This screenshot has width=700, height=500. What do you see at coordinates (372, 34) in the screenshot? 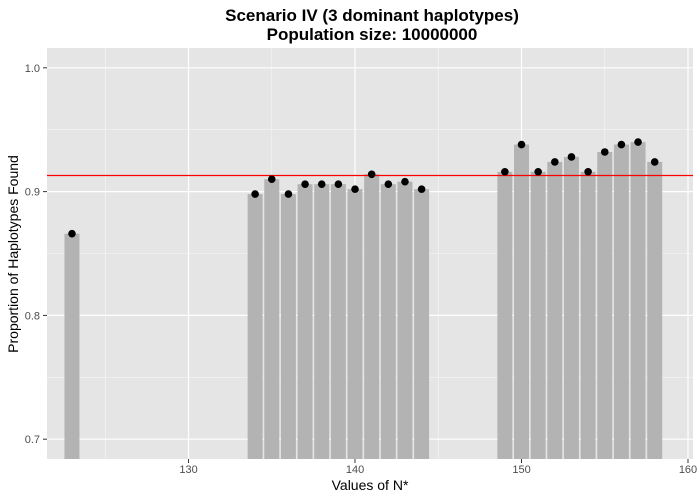
I see `chart-title-line-2: Population size: 10000000` at bounding box center [372, 34].